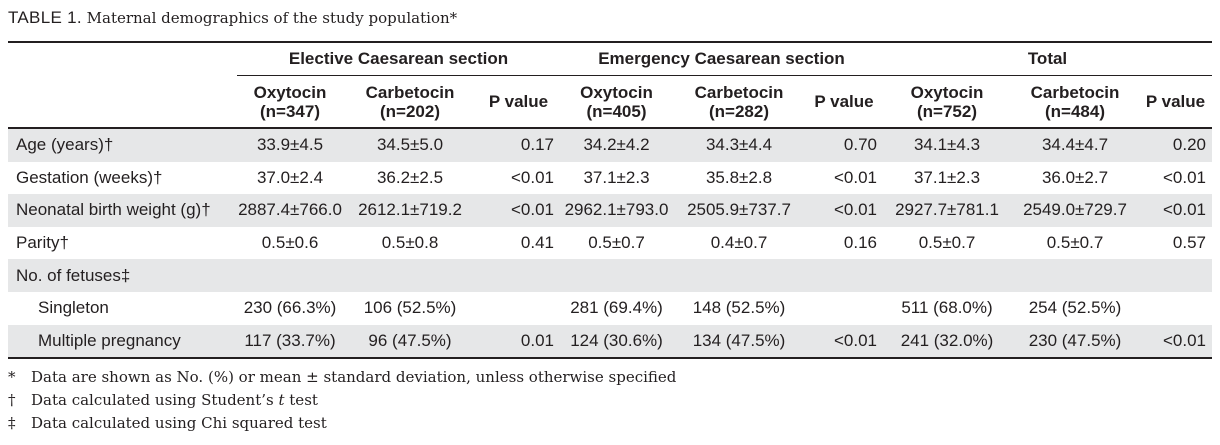  What do you see at coordinates (301, 400) in the screenshot?
I see `footnote-text-part: test` at bounding box center [301, 400].